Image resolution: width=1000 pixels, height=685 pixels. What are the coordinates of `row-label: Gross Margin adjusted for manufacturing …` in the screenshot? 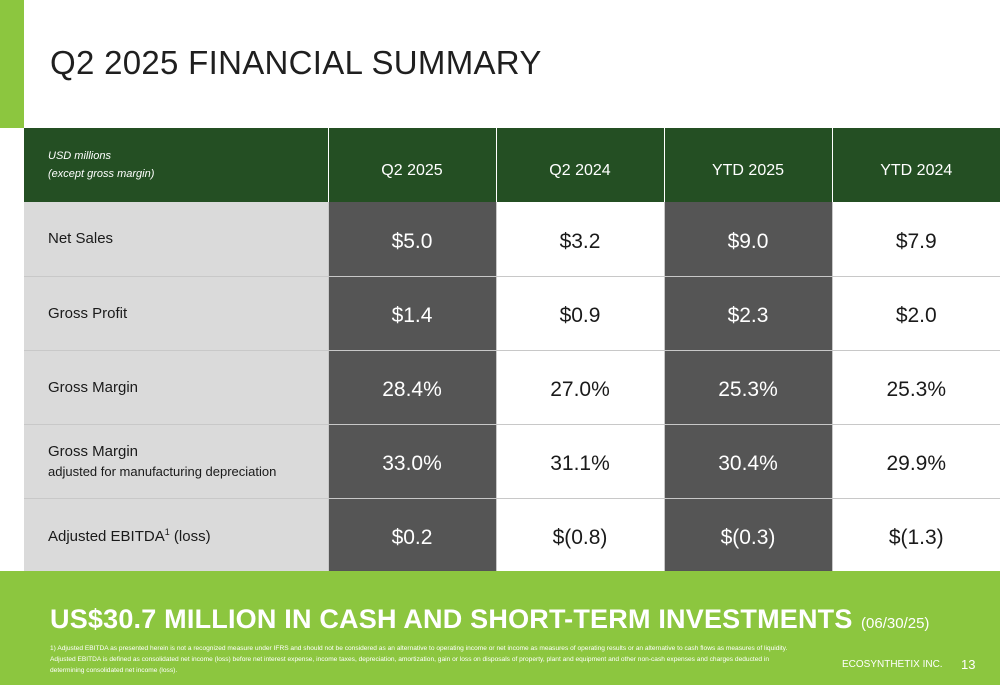 It's located at (176, 461).